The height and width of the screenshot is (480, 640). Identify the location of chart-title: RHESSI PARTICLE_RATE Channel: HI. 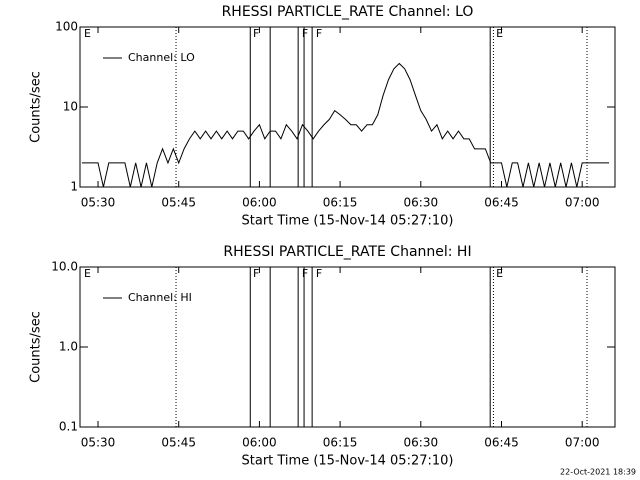
(347, 252).